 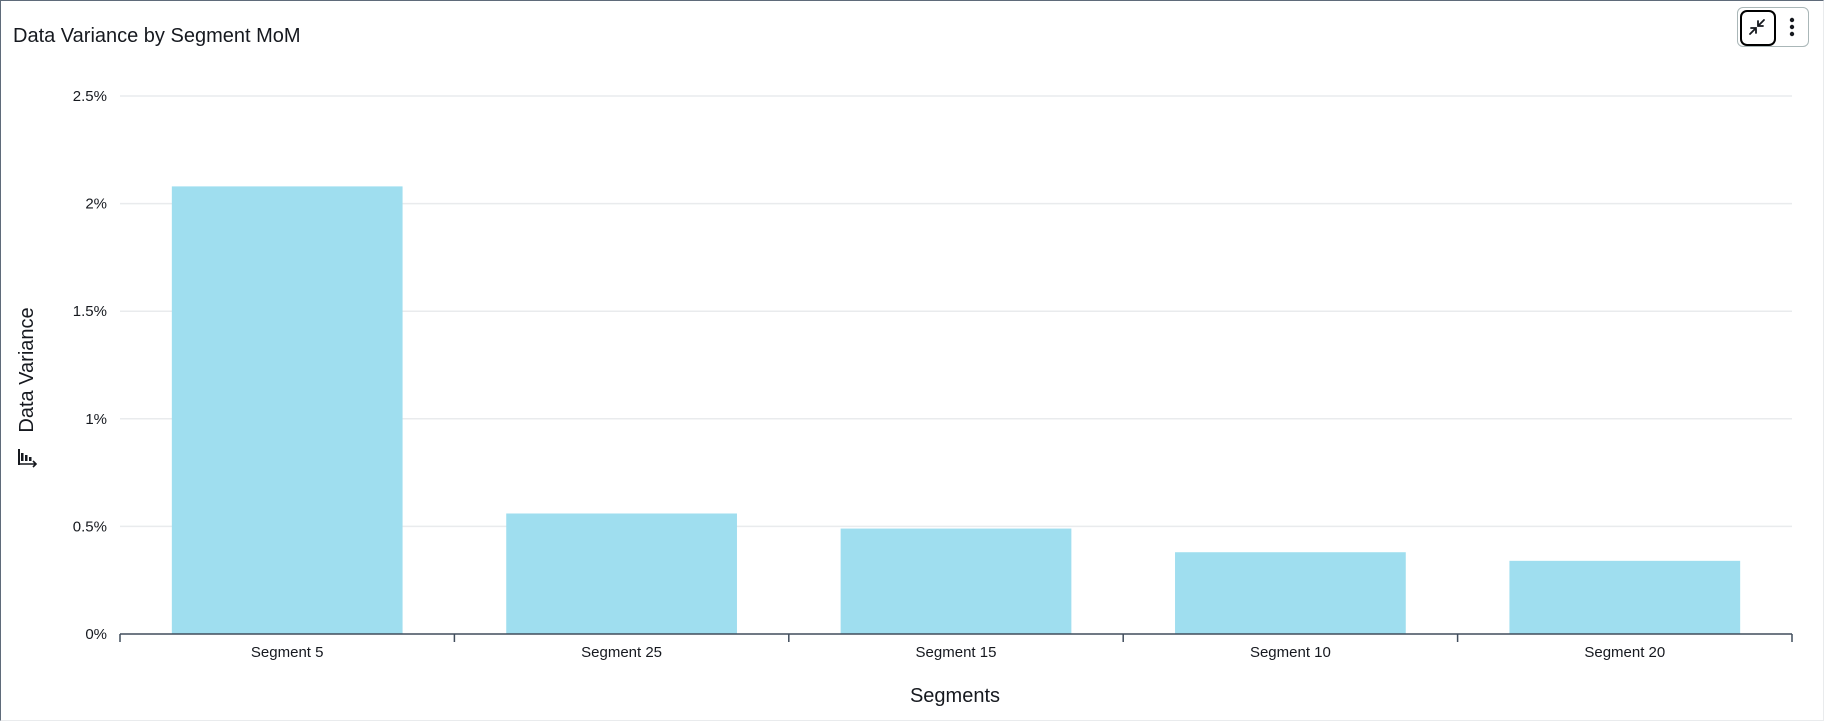 What do you see at coordinates (956, 652) in the screenshot?
I see `x-tick-label: Segment 15` at bounding box center [956, 652].